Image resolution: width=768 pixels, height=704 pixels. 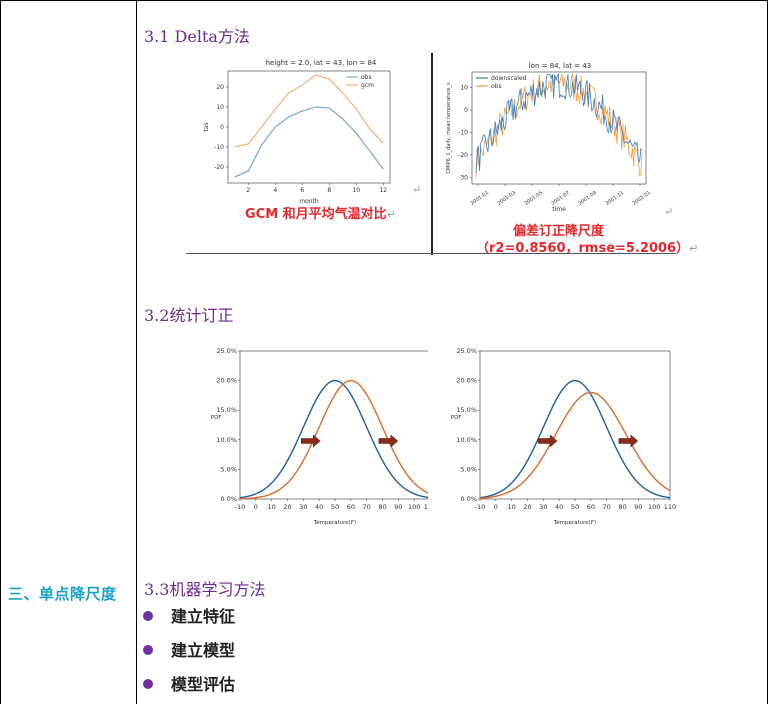 I want to click on table-column-divider, so click(x=136, y=352).